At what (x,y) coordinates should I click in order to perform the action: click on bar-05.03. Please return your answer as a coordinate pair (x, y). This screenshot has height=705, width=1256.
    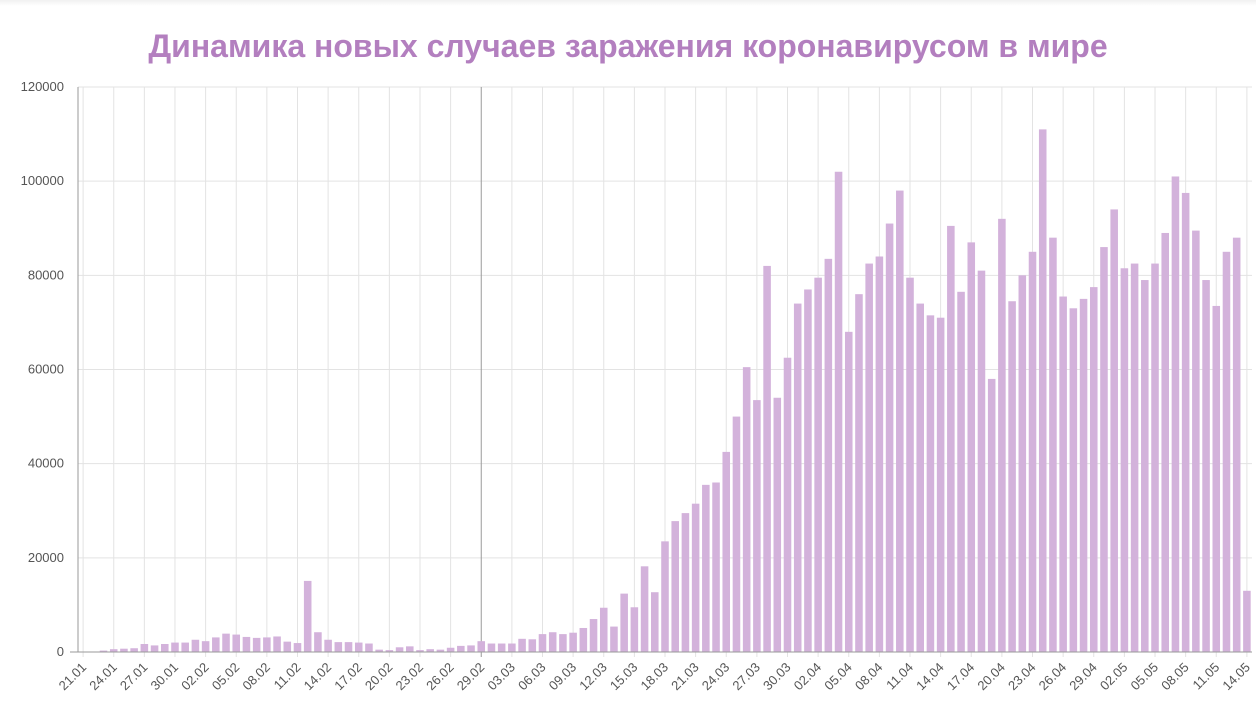
    Looking at the image, I should click on (532, 645).